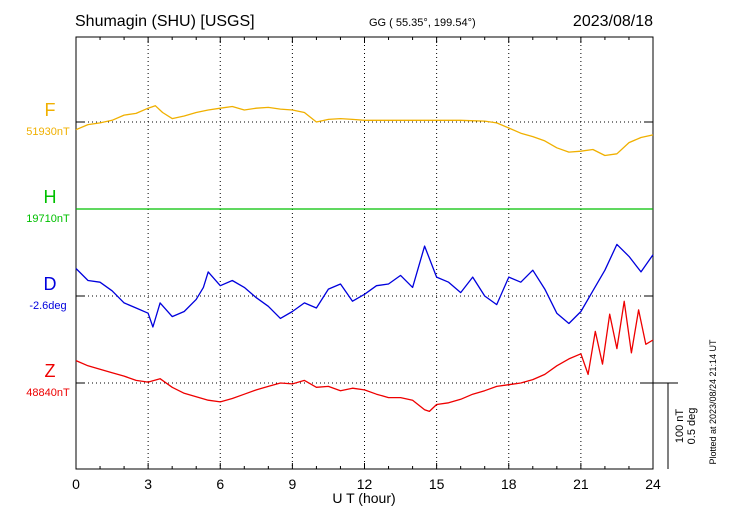  What do you see at coordinates (653, 484) in the screenshot?
I see `x-tick-label: 24` at bounding box center [653, 484].